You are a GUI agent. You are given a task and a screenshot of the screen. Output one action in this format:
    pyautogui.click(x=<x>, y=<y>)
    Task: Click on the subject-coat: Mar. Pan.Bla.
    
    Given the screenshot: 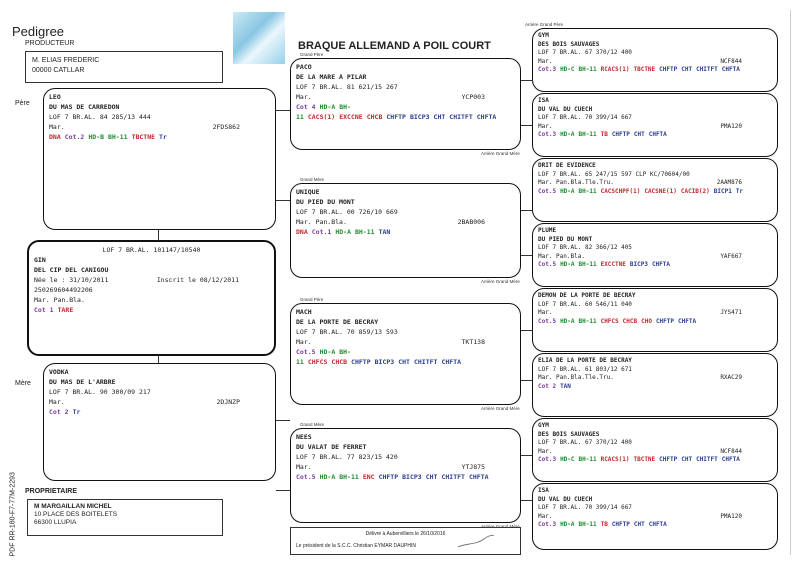 What is the action you would take?
    pyautogui.click(x=59, y=300)
    